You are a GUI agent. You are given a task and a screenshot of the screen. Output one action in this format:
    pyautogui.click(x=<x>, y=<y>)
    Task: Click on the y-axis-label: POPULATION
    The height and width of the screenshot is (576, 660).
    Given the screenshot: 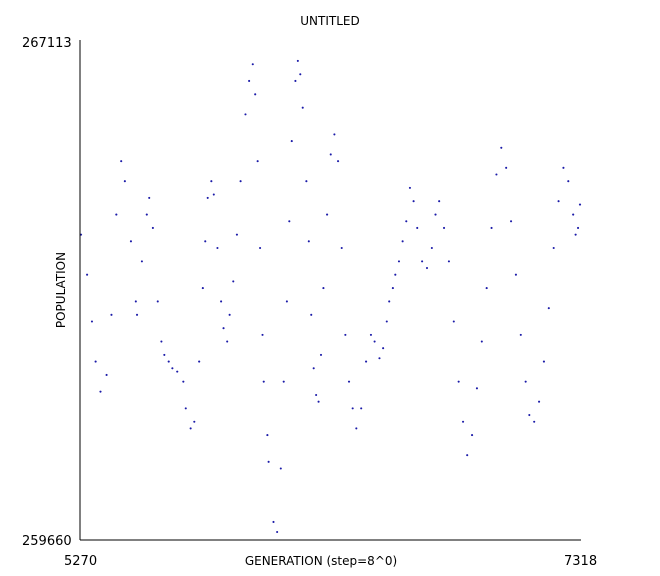 What is the action you would take?
    pyautogui.click(x=61, y=290)
    